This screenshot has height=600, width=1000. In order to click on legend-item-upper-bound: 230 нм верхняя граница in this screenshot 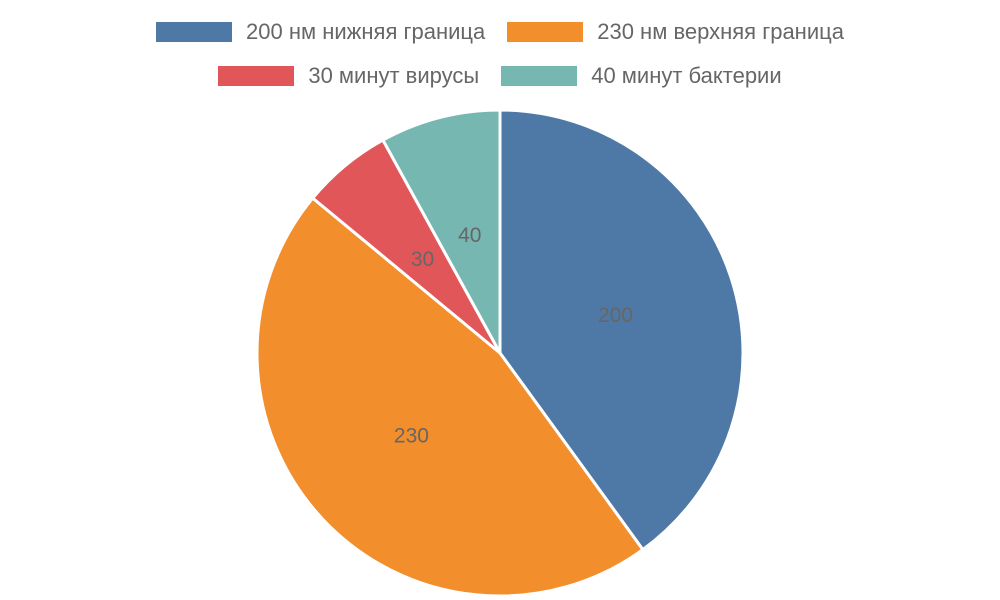, I will do `click(675, 32)`.